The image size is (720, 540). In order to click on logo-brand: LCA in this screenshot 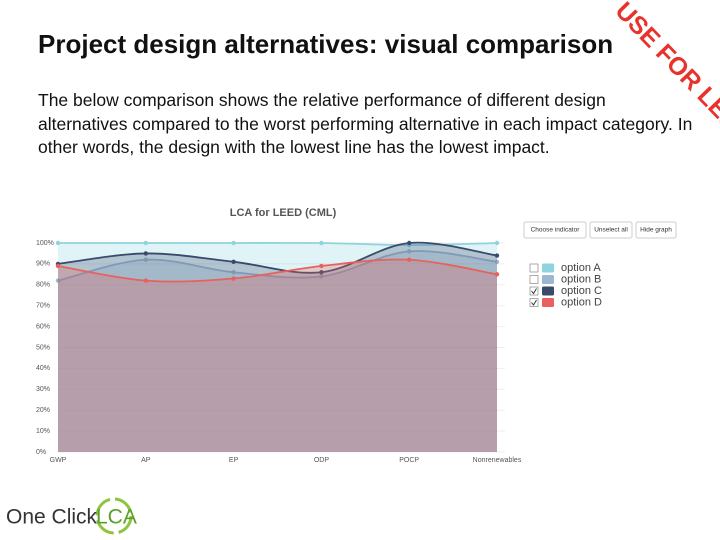, I will do `click(116, 517)`.